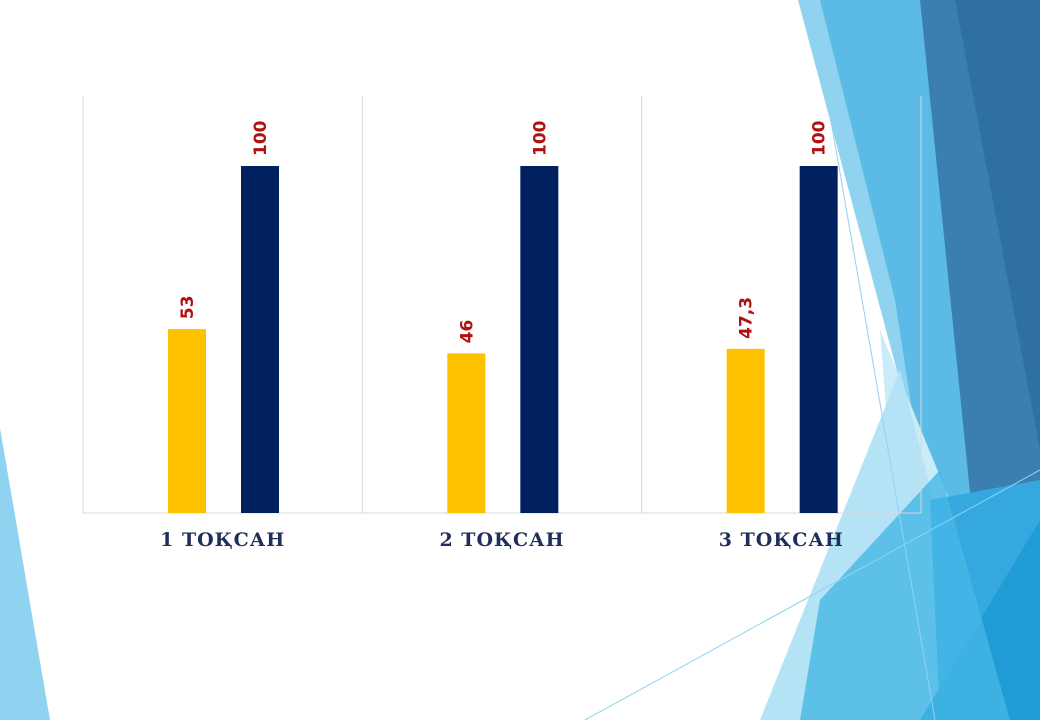  What do you see at coordinates (188, 307) in the screenshot?
I see `data-label: 53` at bounding box center [188, 307].